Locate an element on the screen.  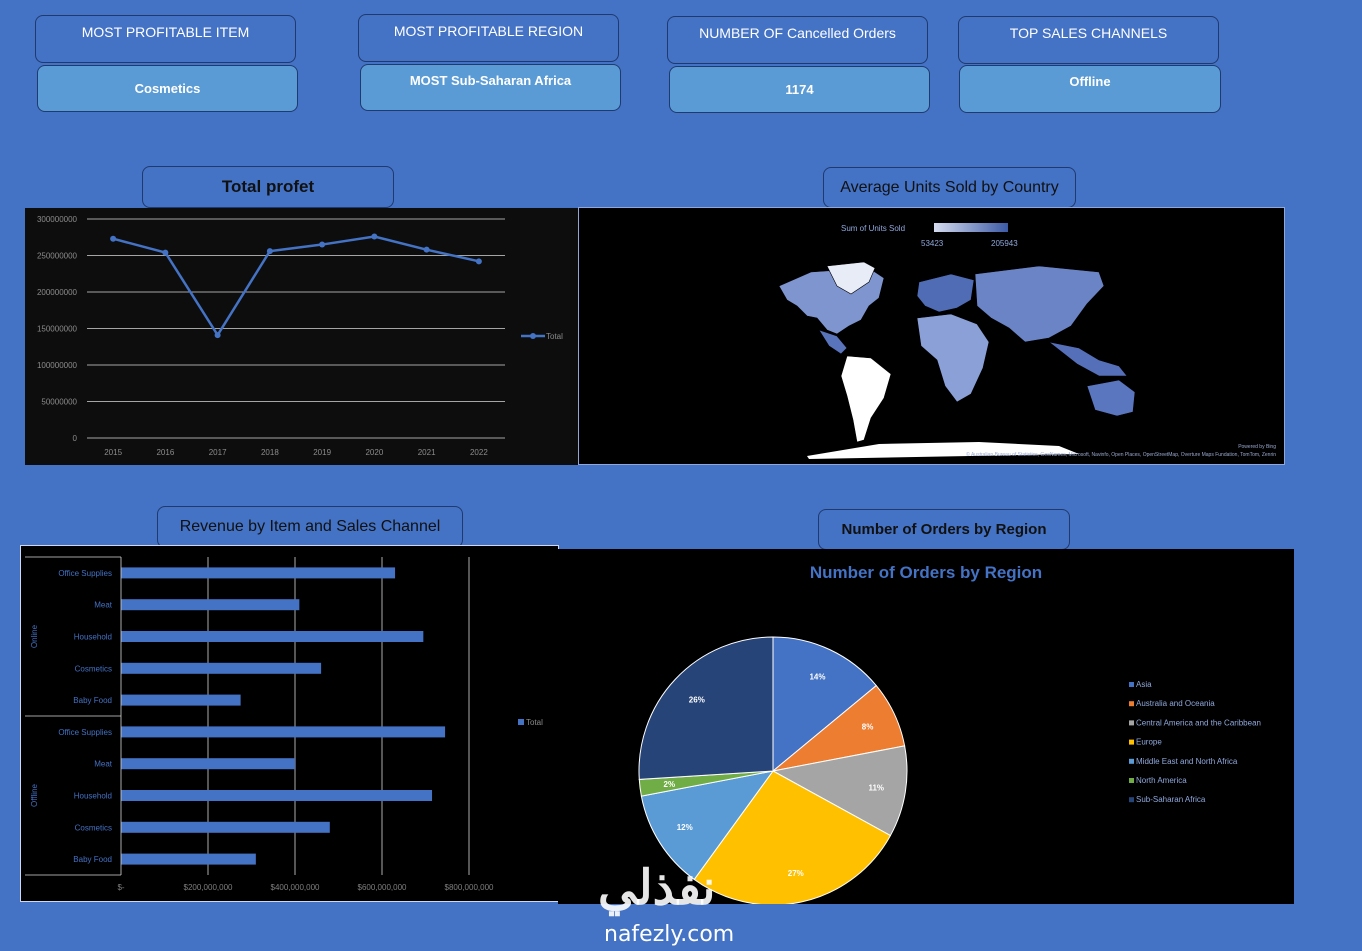
group-label: Online is located at coordinates (34, 636).